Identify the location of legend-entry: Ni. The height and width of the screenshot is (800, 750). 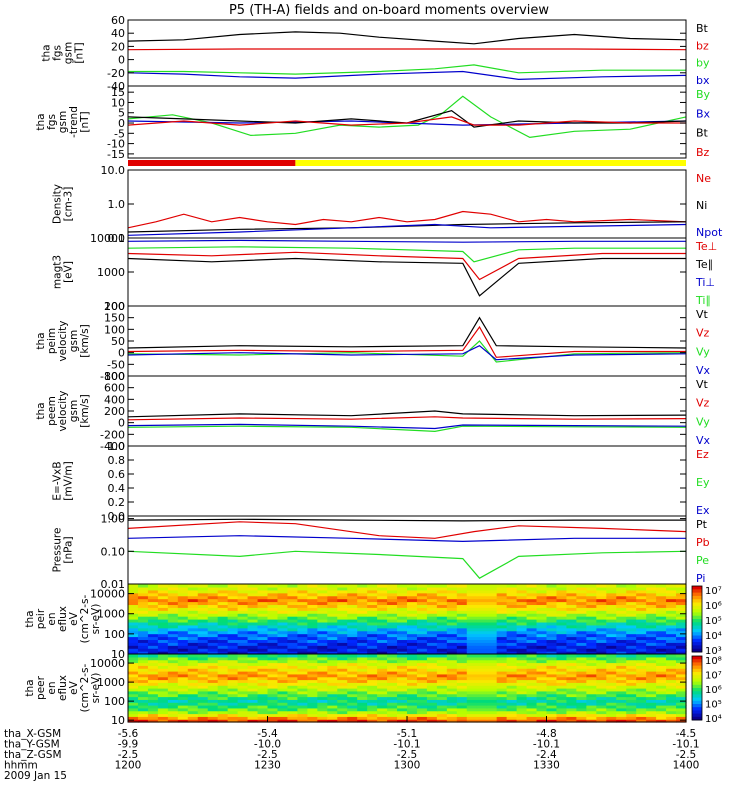
(701, 205).